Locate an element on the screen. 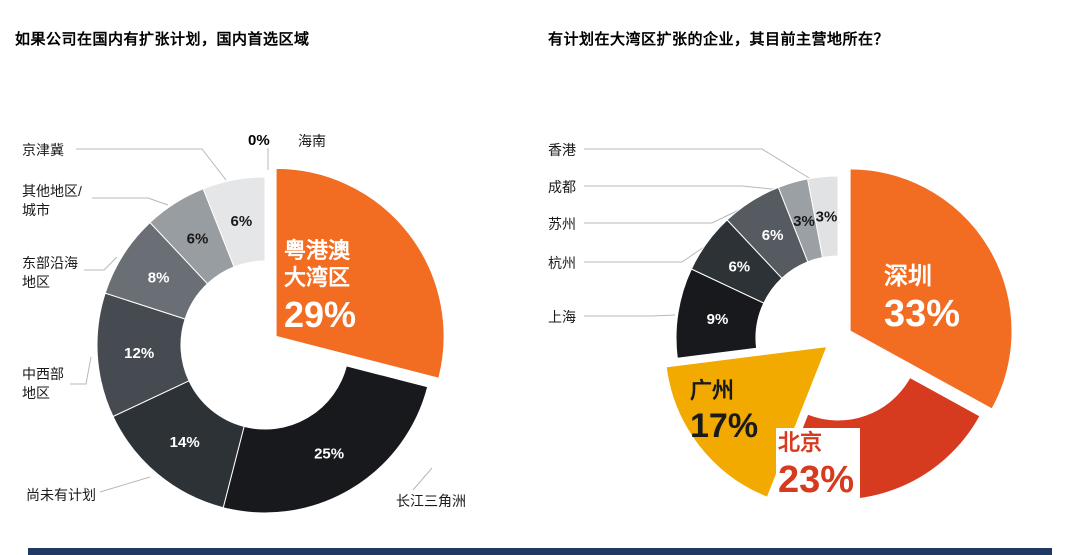 Image resolution: width=1080 pixels, height=555 pixels. callout-gba-pct: 29% is located at coordinates (320, 314).